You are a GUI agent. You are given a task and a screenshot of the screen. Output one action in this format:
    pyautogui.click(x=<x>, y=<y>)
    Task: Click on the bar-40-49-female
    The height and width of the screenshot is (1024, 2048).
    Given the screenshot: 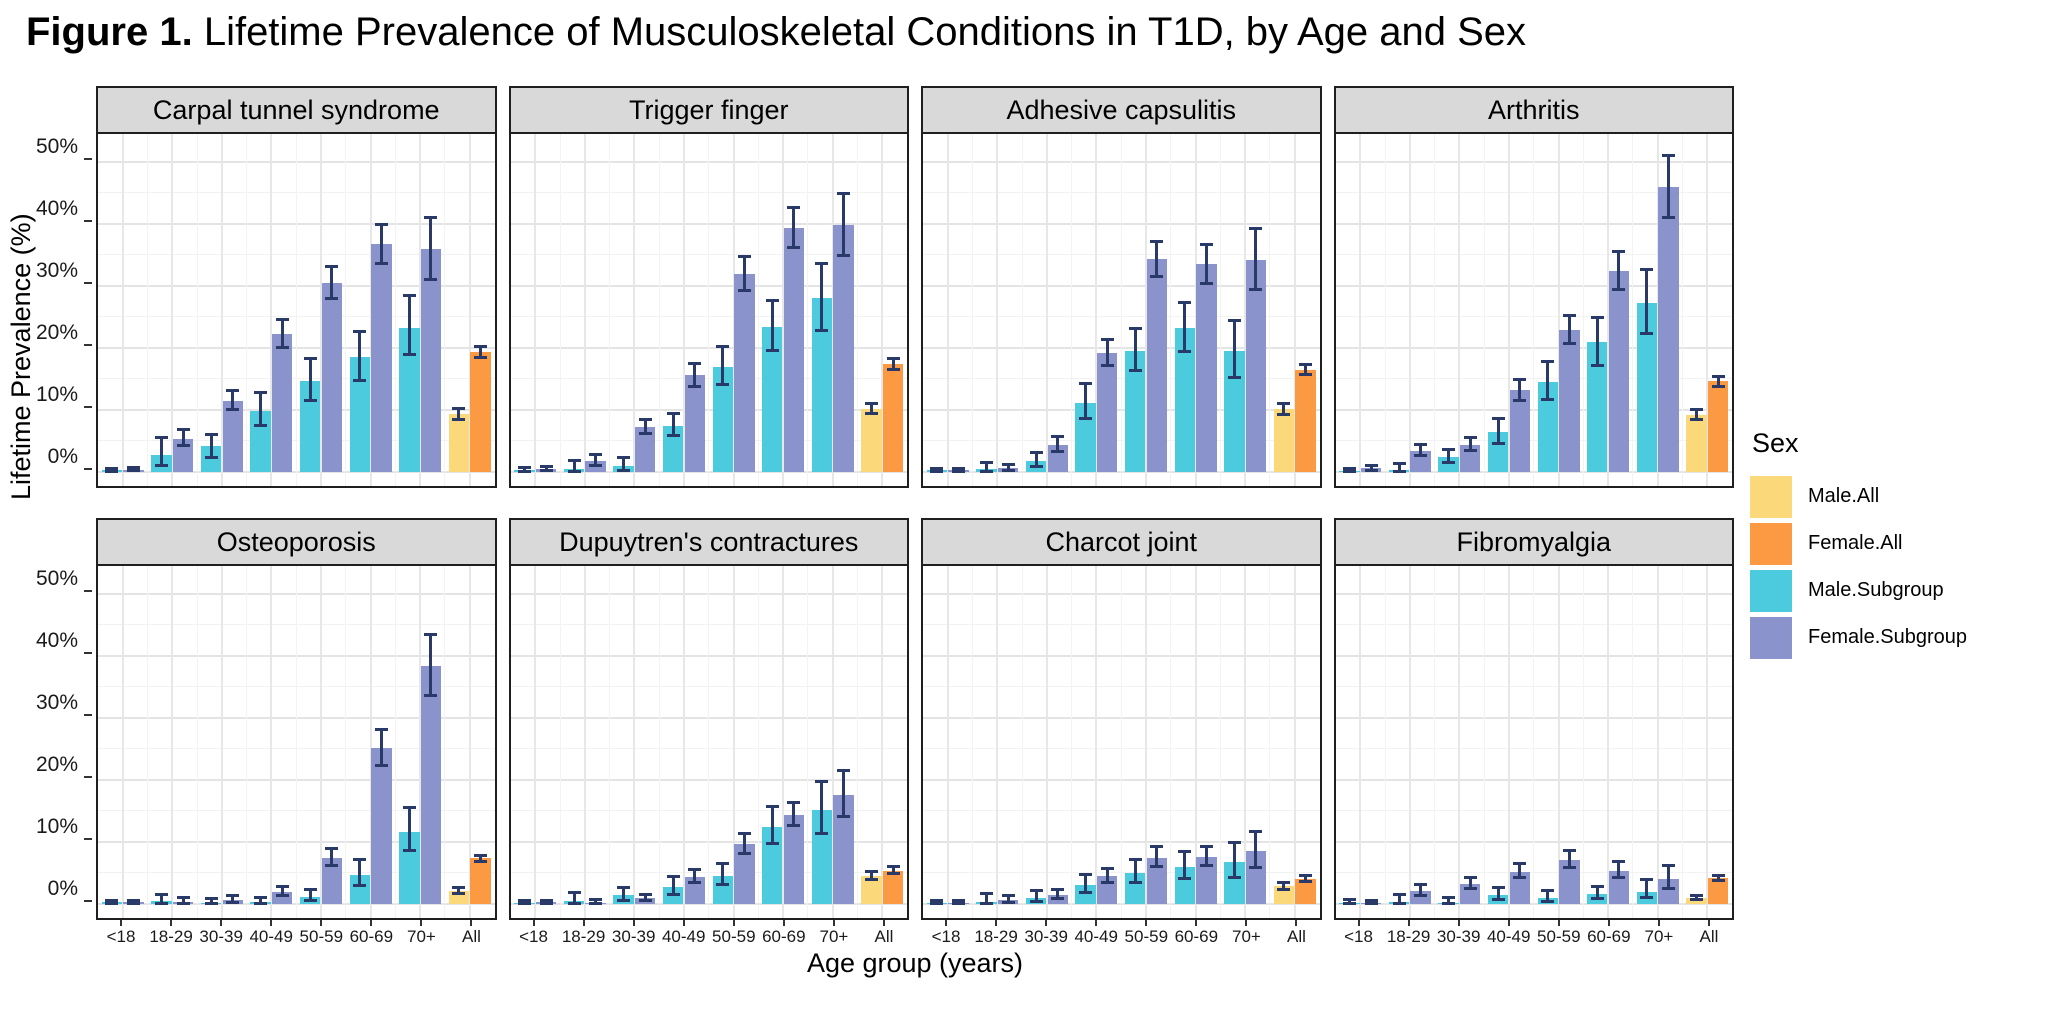 What is the action you would take?
    pyautogui.click(x=1519, y=431)
    